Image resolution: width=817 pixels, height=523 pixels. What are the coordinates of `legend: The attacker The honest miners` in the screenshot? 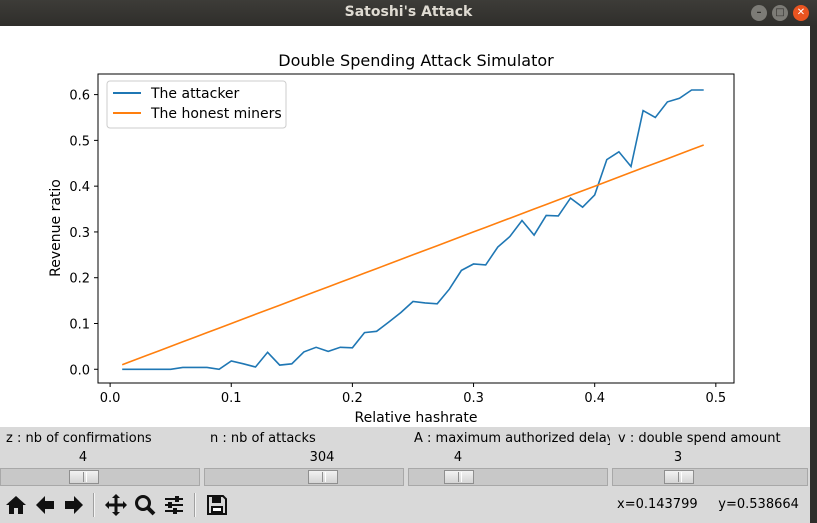 It's located at (196, 104).